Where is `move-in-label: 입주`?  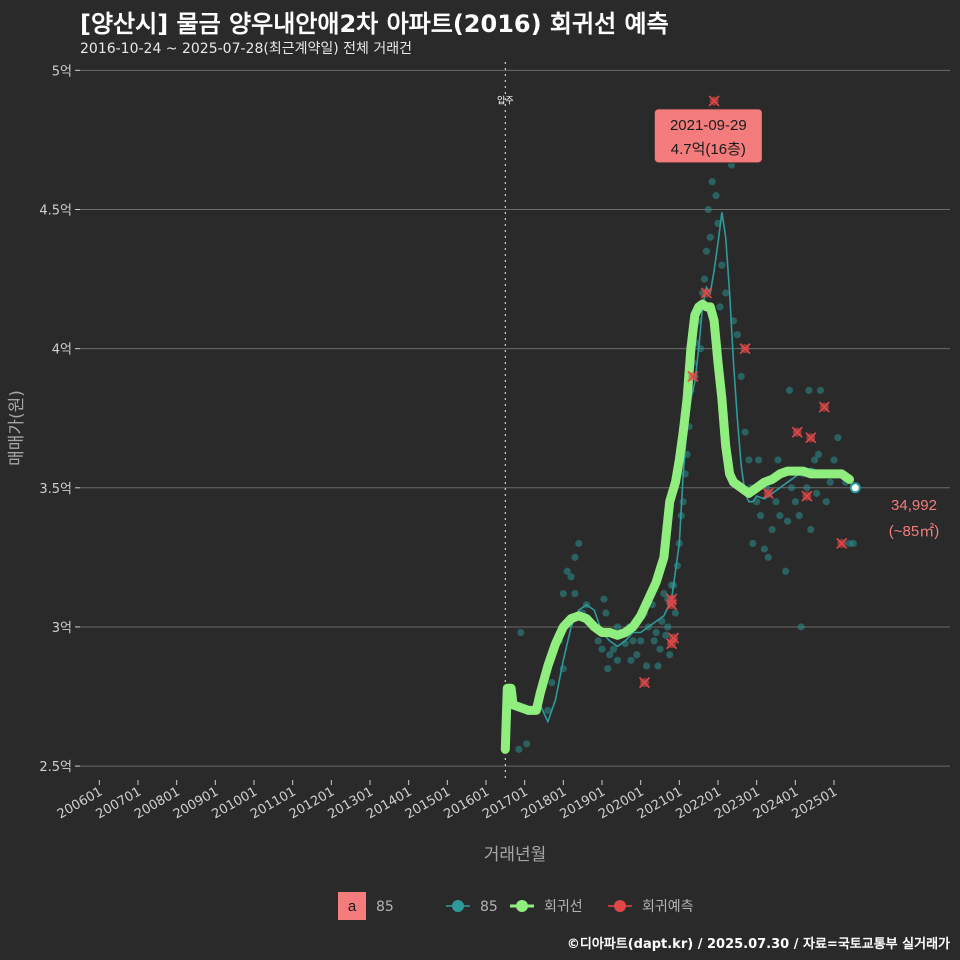
move-in-label: 입주 is located at coordinates (505, 101).